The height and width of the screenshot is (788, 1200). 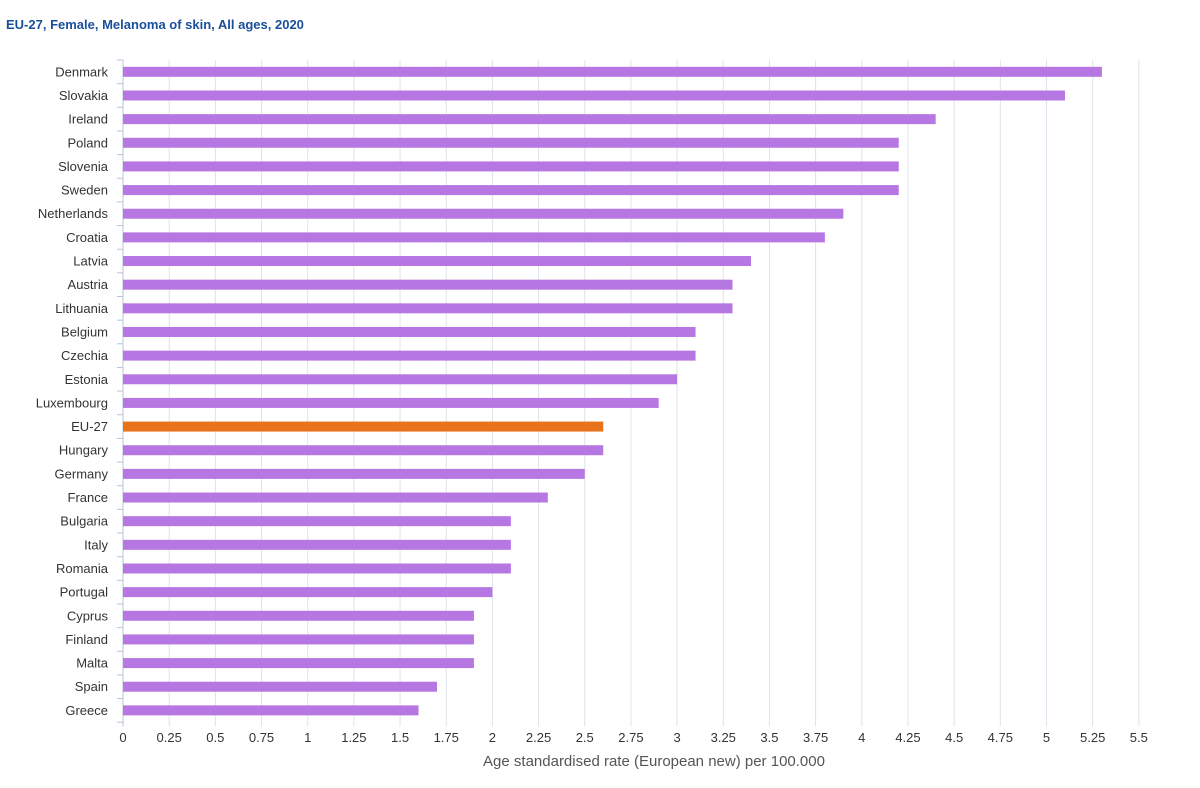 I want to click on x-tick-label: 4.25, so click(x=907, y=737).